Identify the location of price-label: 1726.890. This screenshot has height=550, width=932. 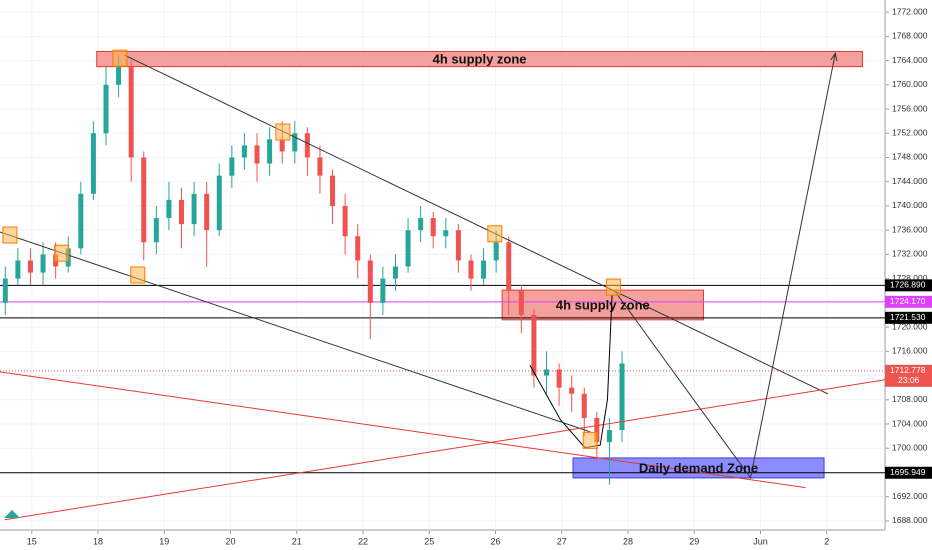
(908, 285).